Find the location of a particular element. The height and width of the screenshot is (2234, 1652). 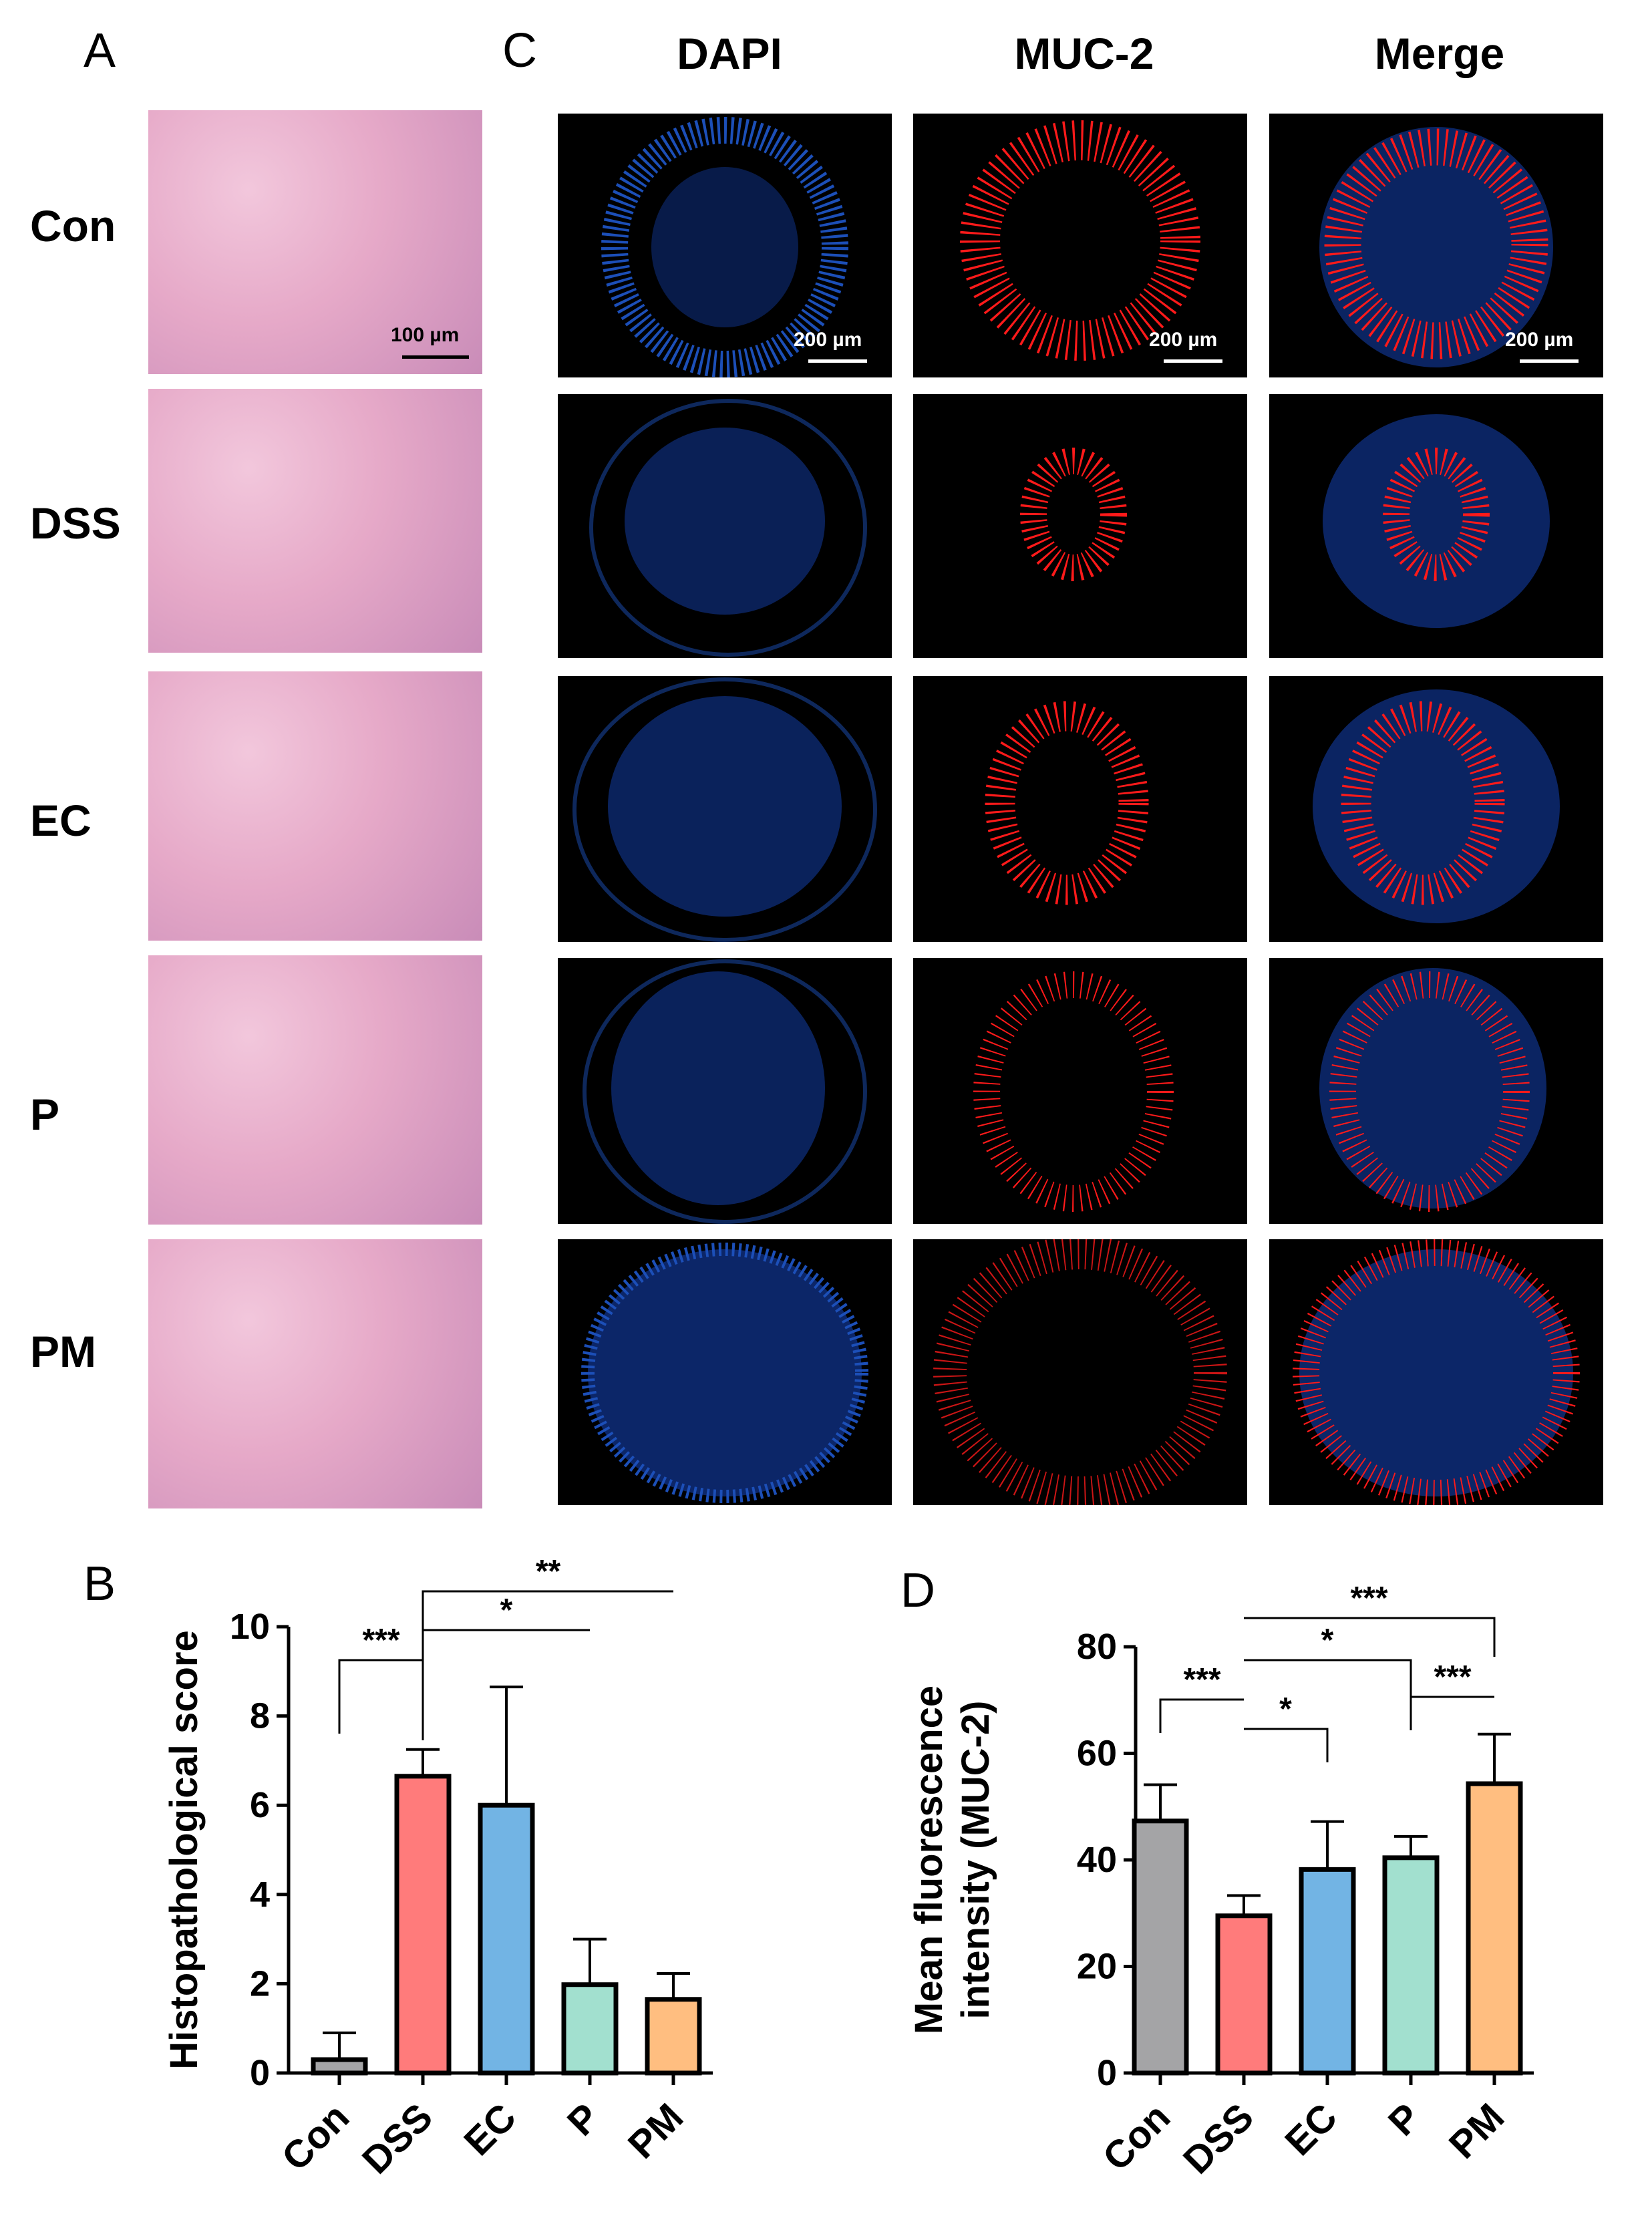

y-axis-label: Histopathological score is located at coordinates (184, 1849).